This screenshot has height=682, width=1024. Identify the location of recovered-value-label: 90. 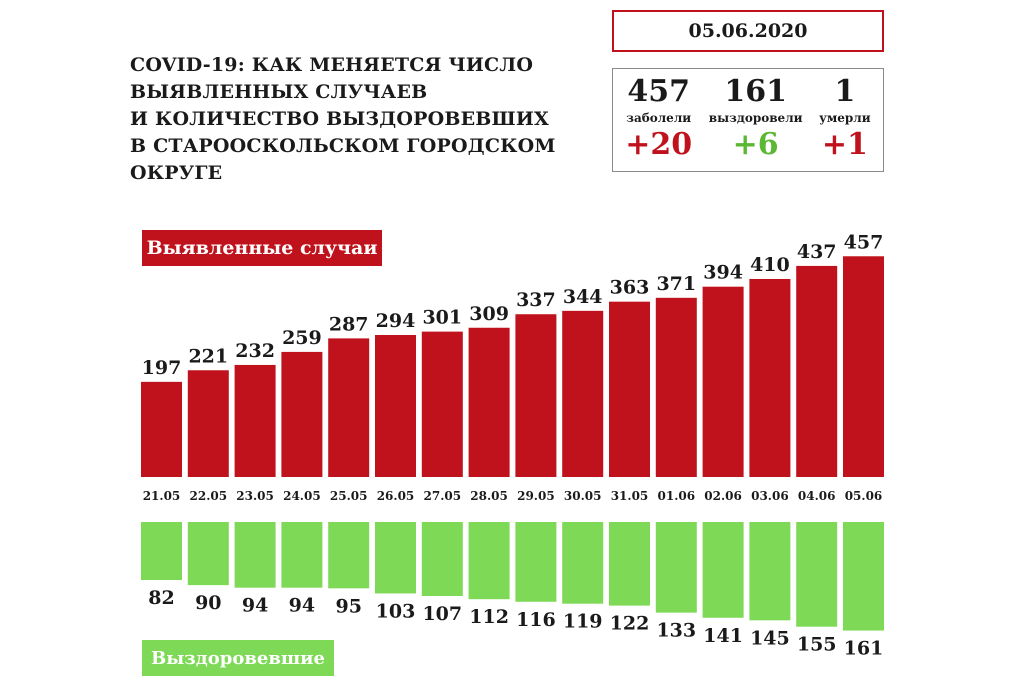
(208, 603).